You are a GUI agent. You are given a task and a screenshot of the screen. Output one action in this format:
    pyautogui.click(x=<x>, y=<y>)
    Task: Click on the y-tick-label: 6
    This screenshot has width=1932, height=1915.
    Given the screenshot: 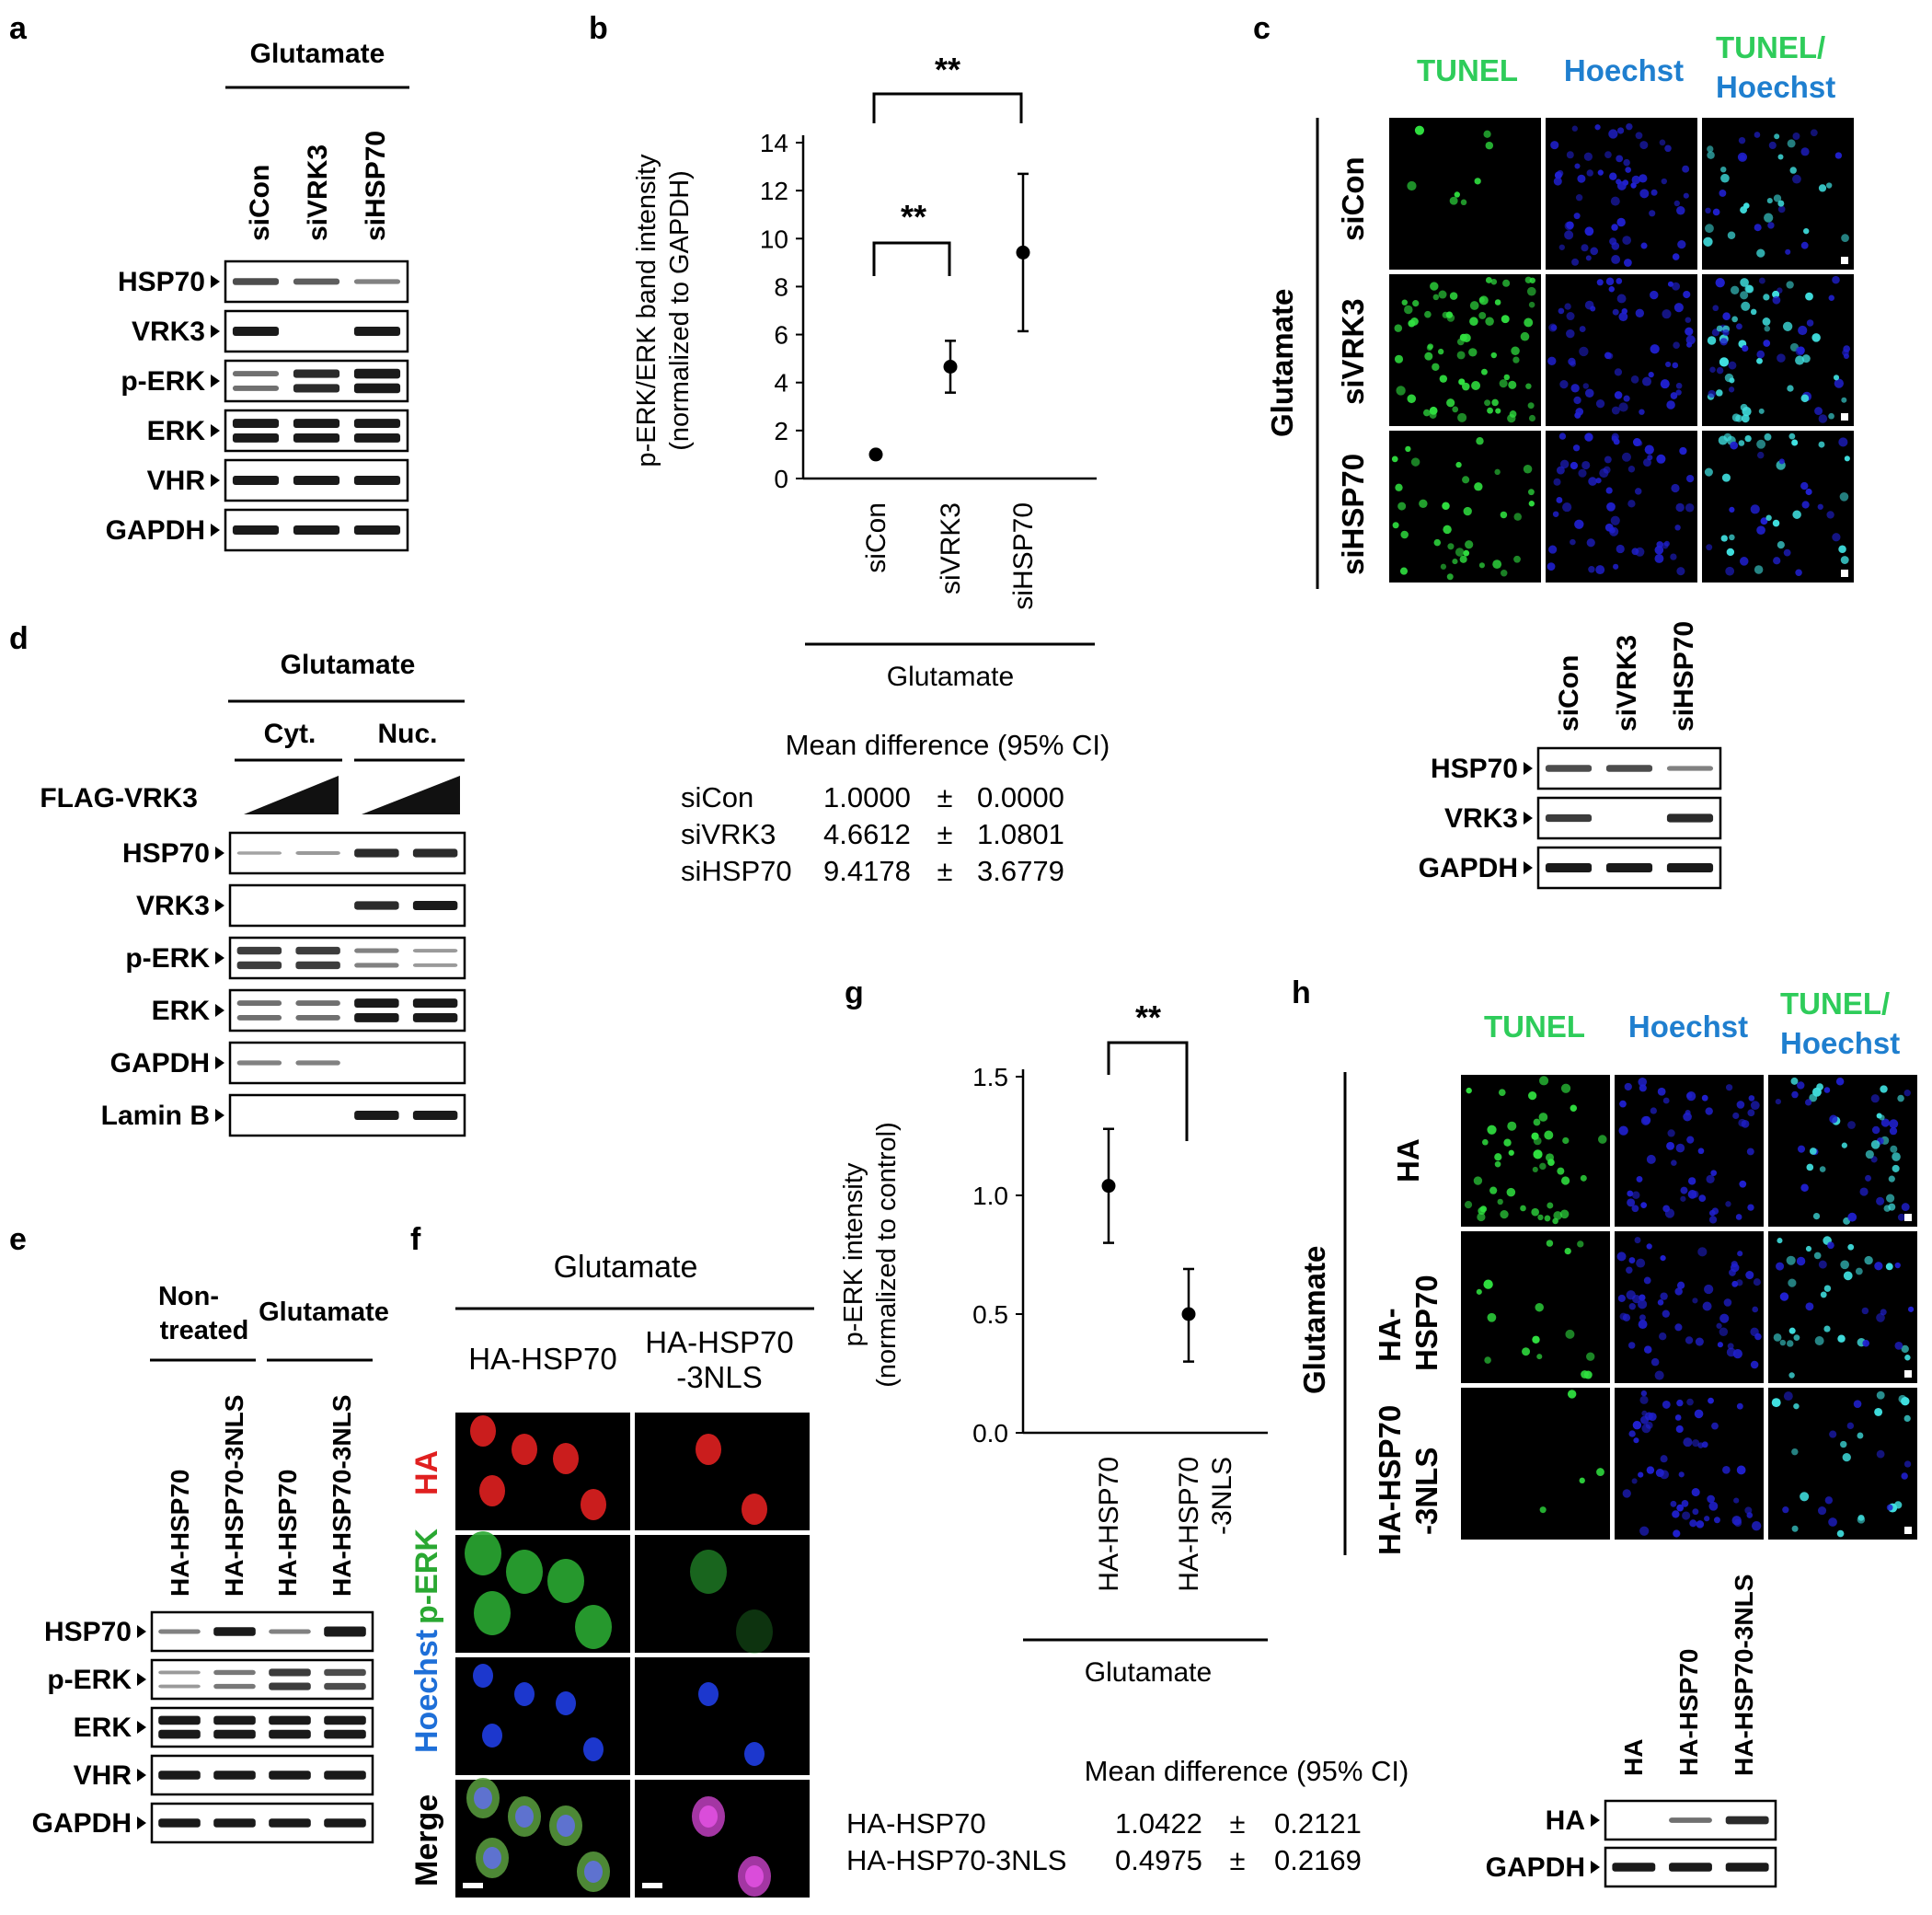 What is the action you would take?
    pyautogui.click(x=781, y=335)
    